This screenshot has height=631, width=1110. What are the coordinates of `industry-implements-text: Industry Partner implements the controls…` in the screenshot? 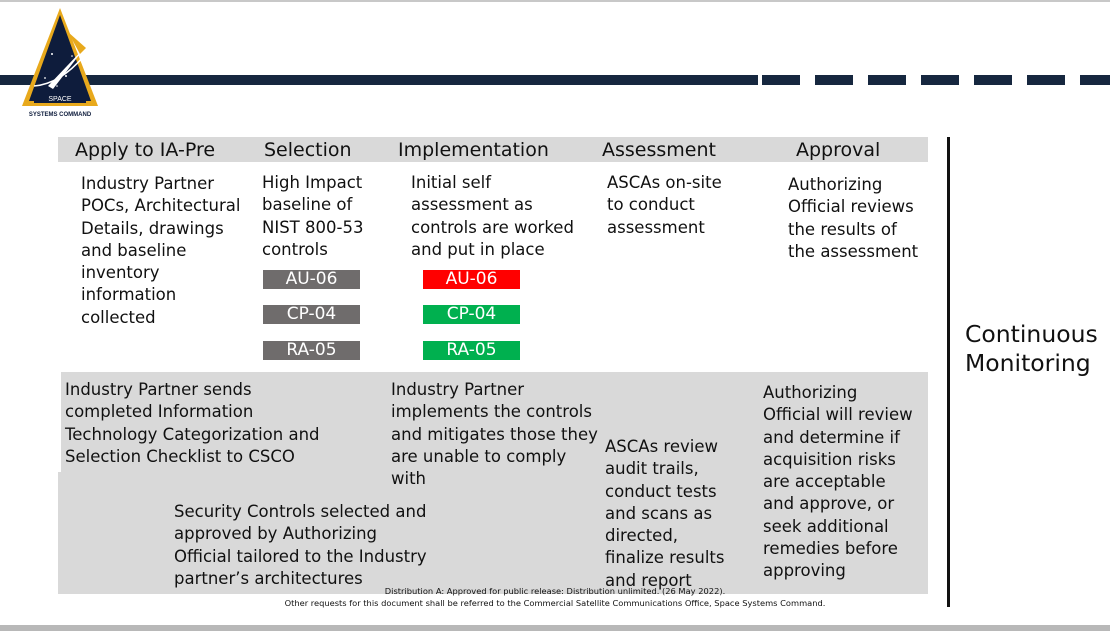 It's located at (494, 434).